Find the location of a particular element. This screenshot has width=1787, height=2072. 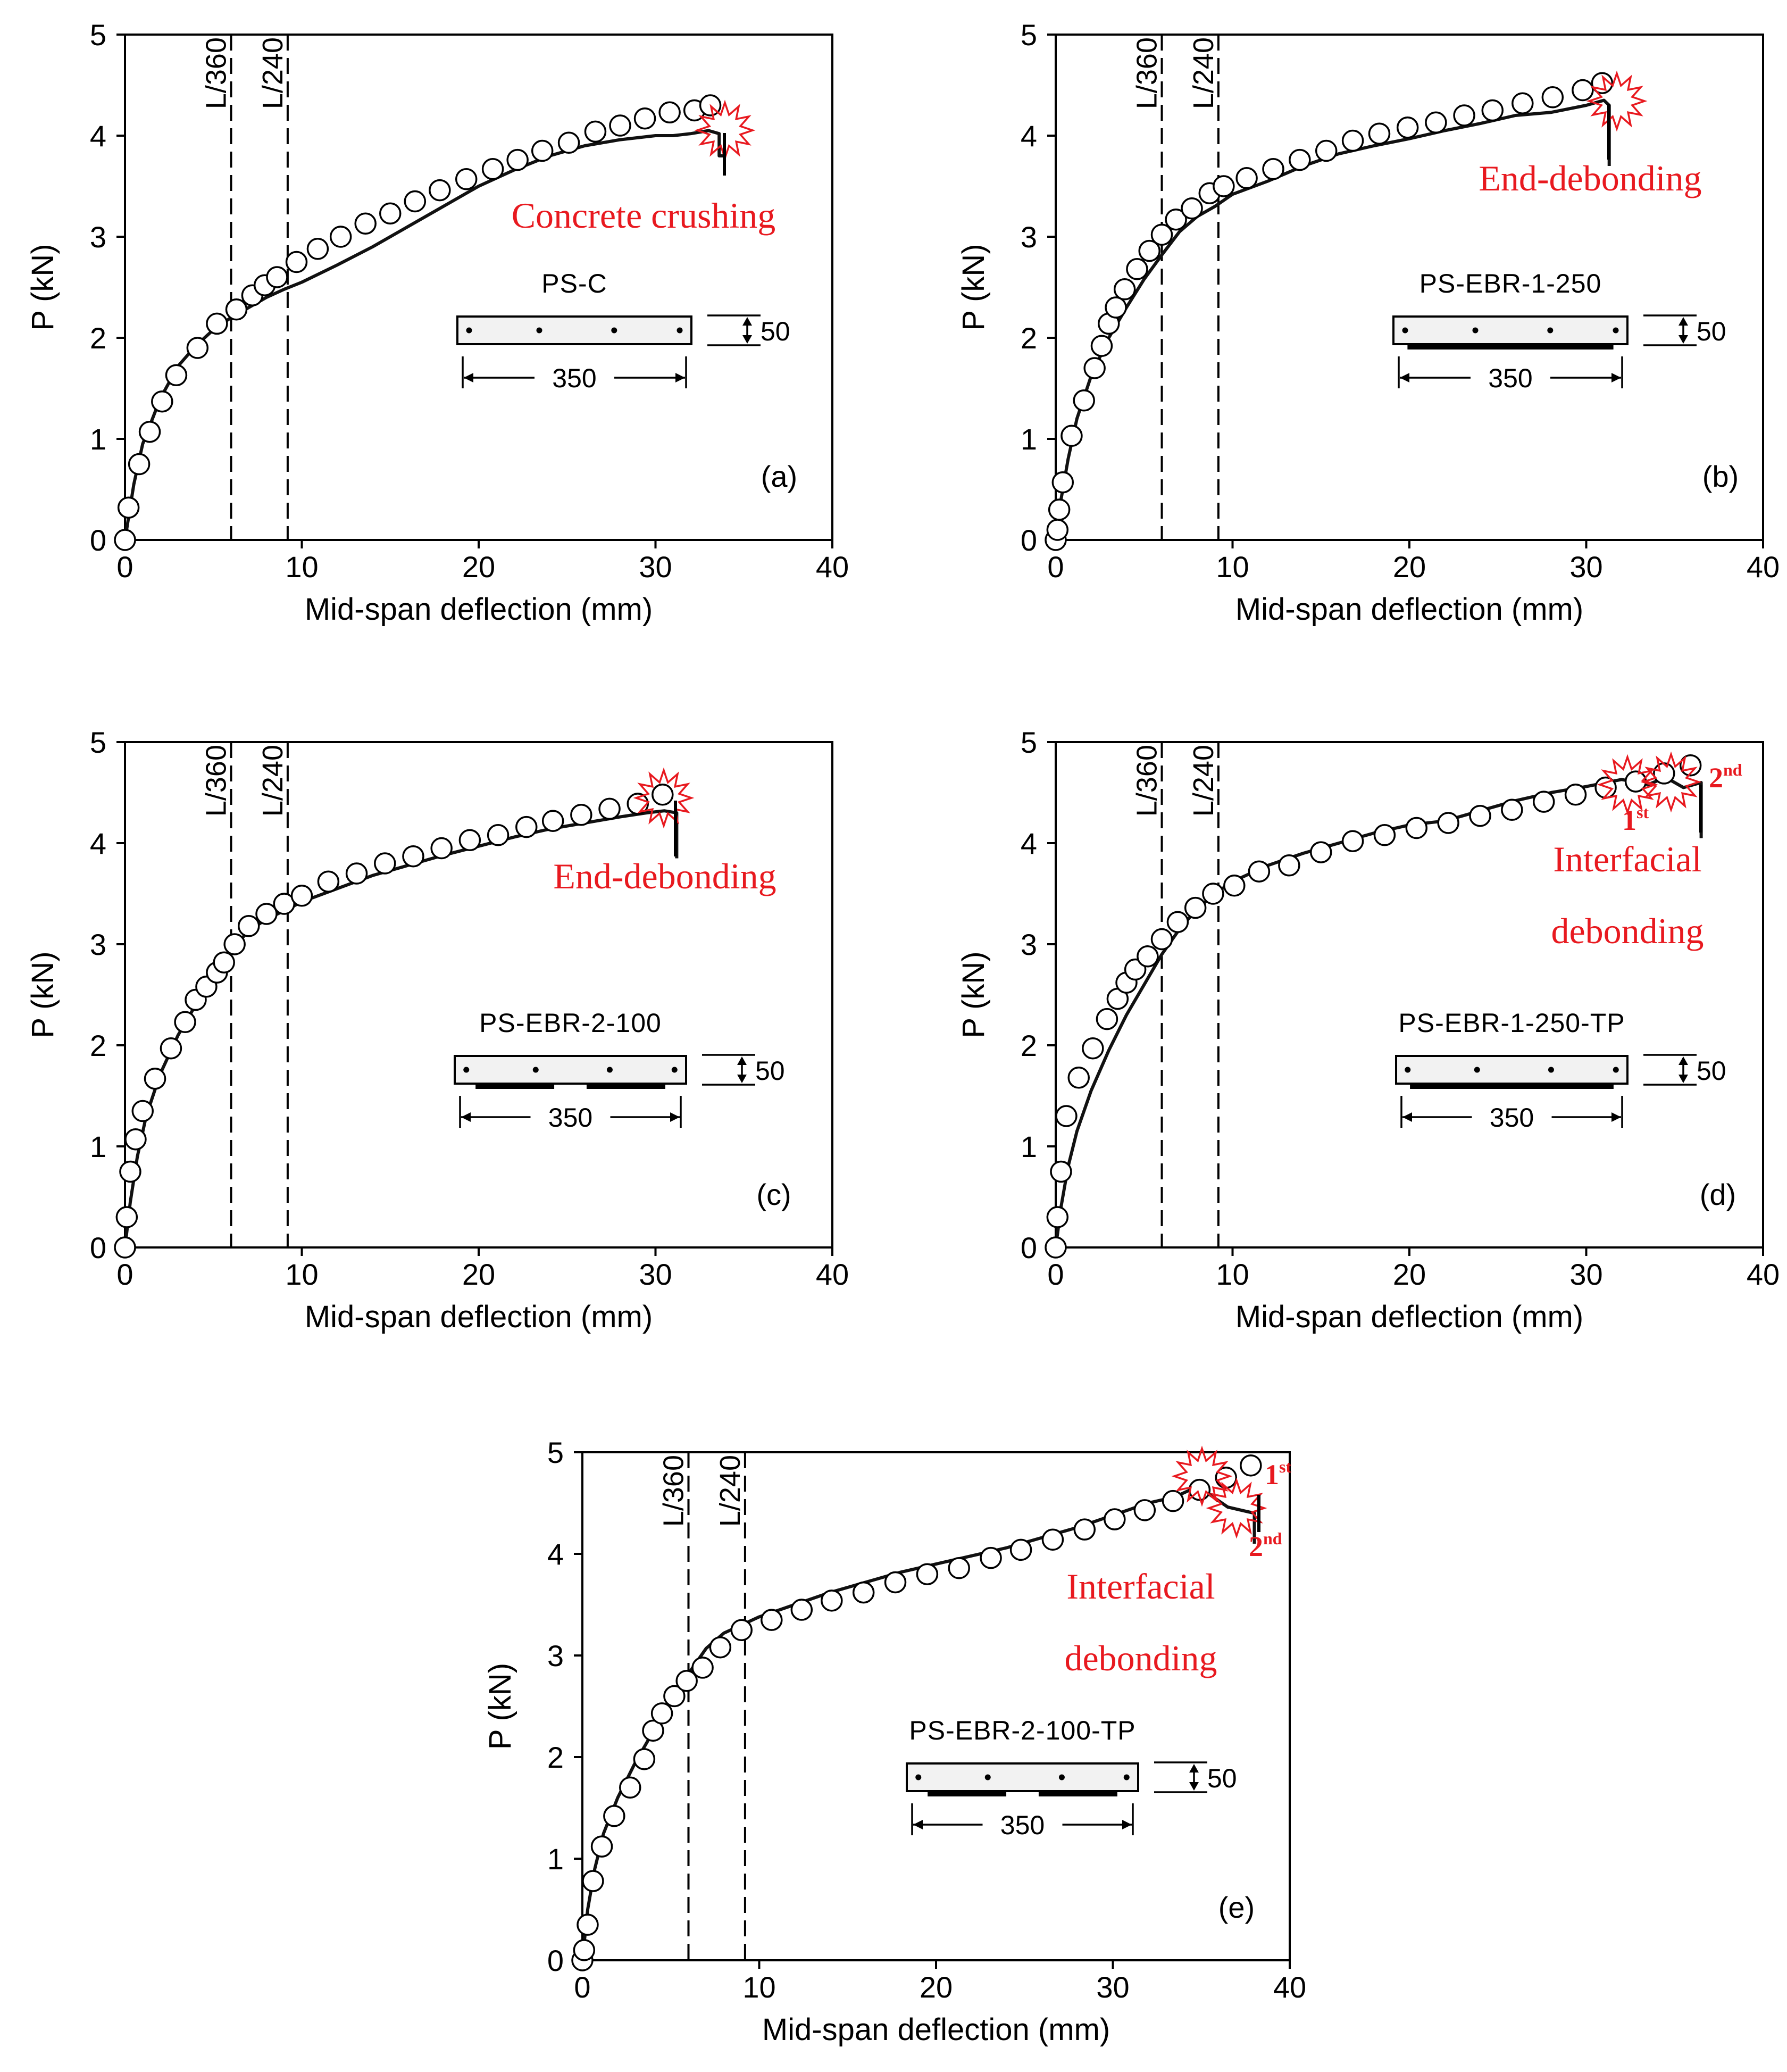

length-label: 350 is located at coordinates (1512, 1118).